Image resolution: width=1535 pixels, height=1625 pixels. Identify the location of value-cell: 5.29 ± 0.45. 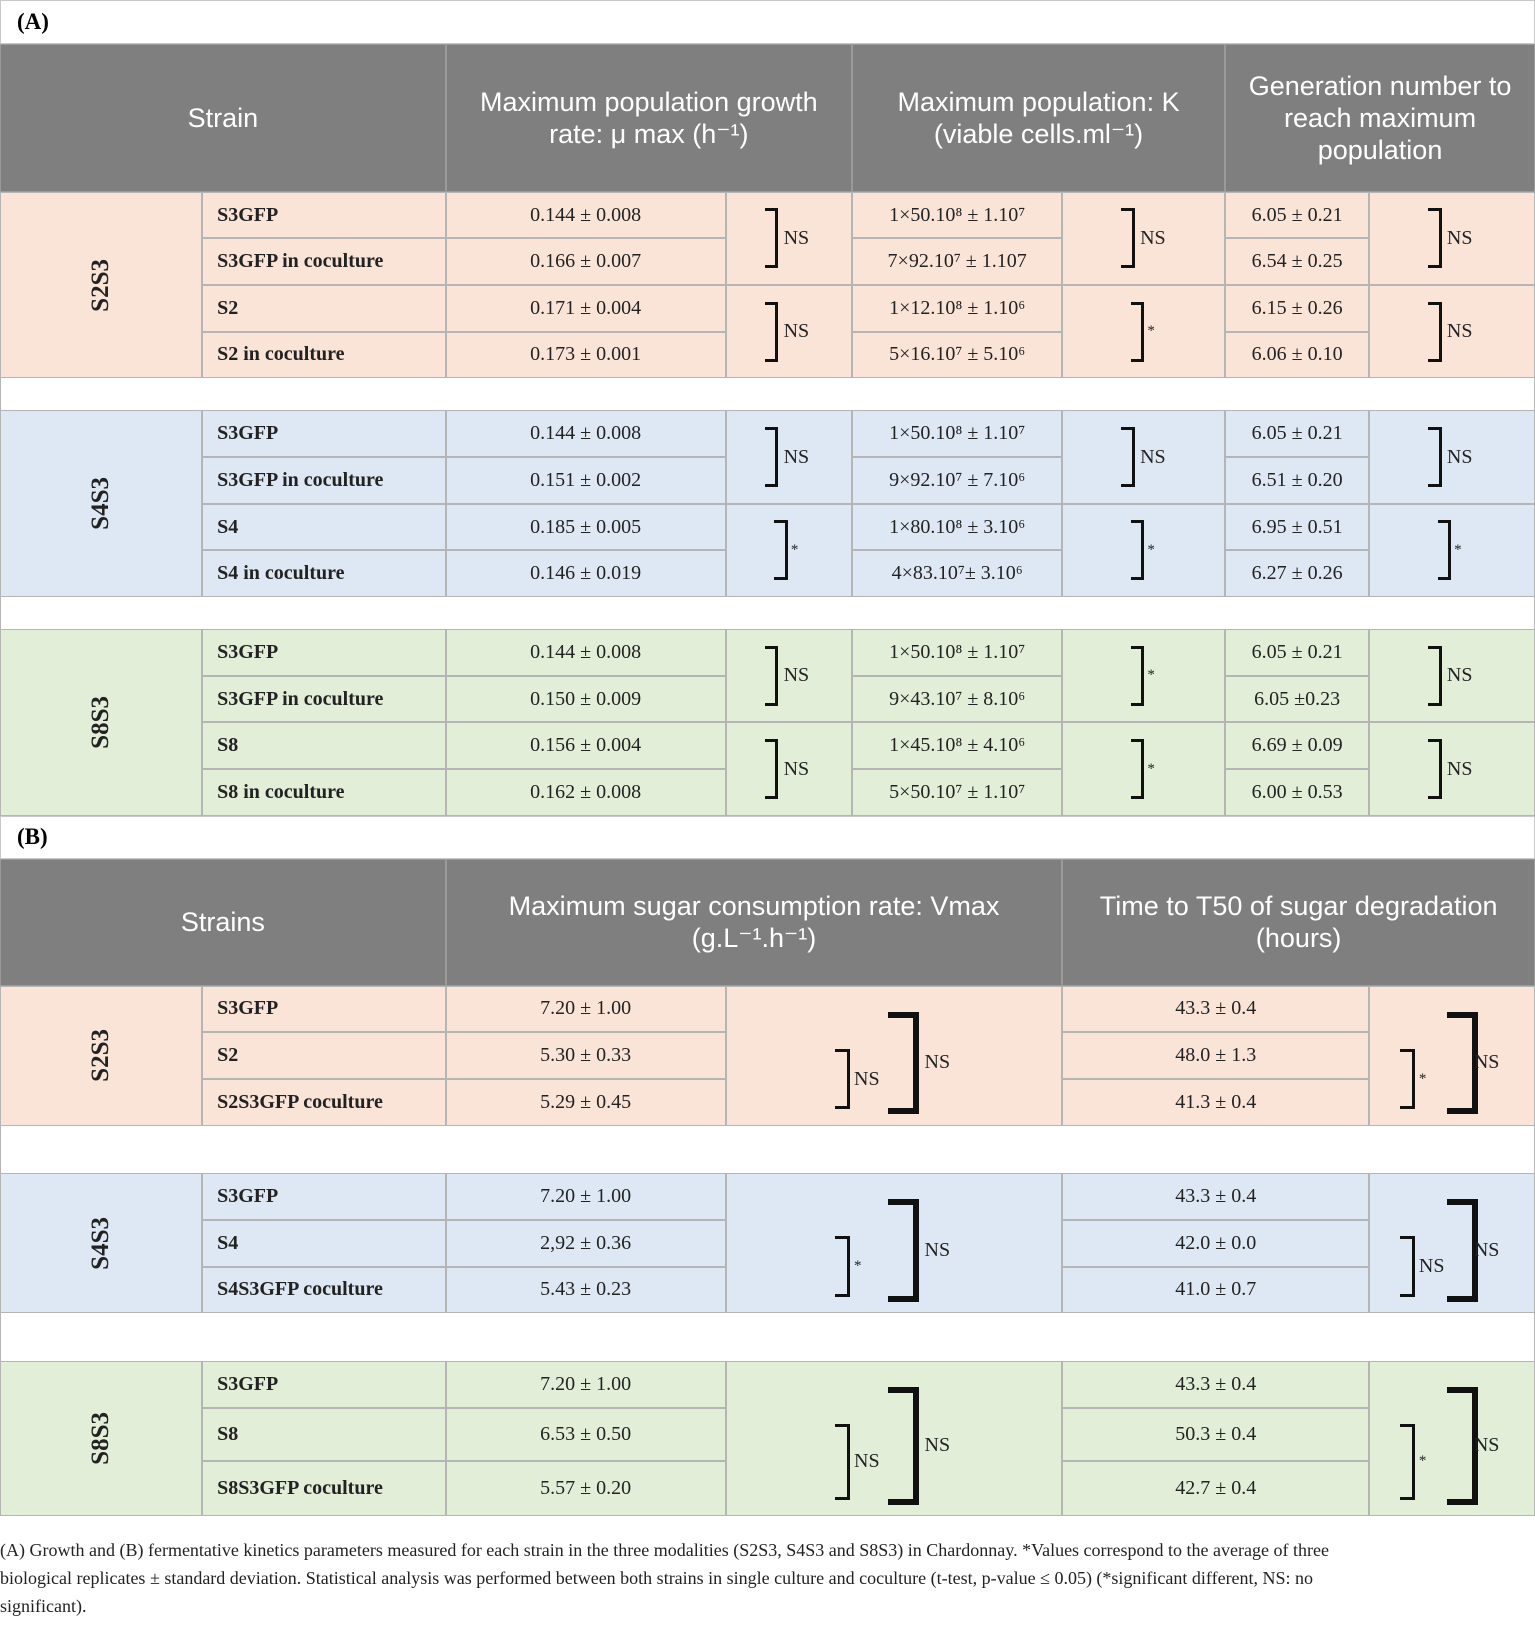
(585, 1102).